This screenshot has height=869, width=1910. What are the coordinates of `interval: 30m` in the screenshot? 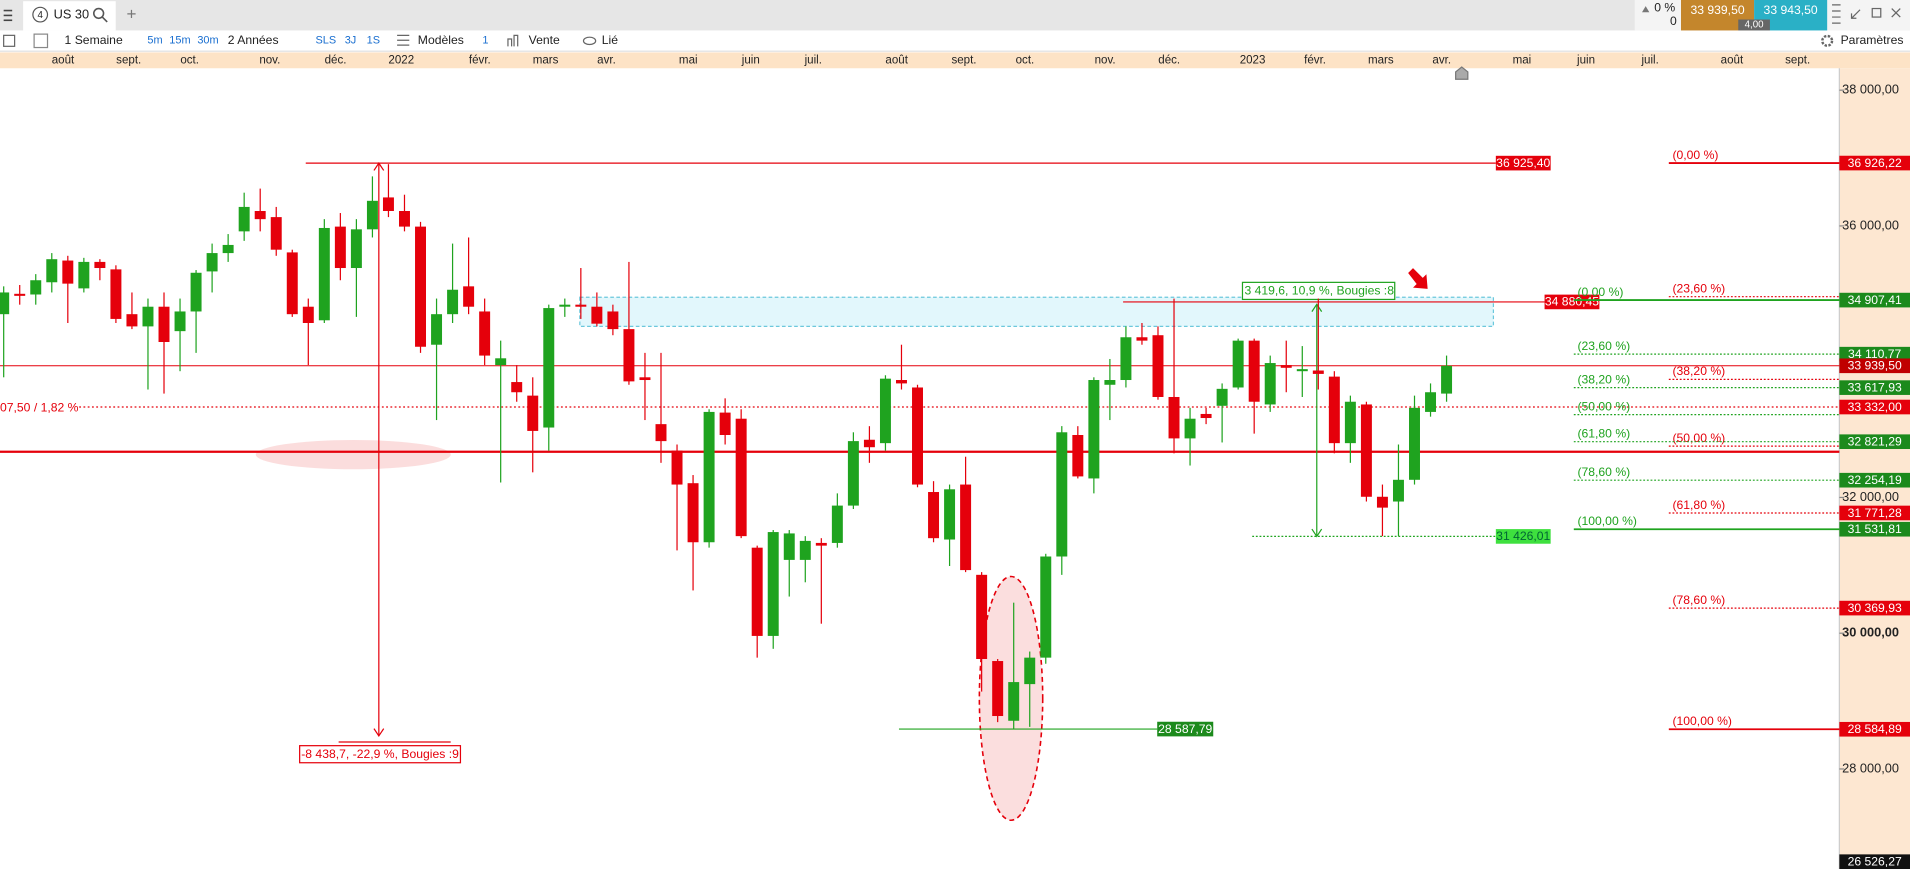 It's located at (207, 41).